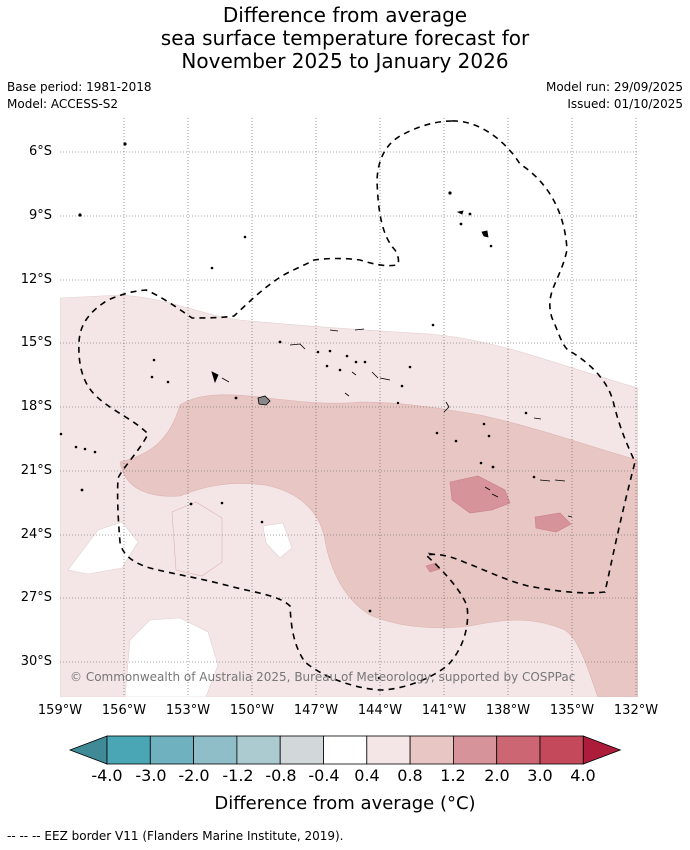 This screenshot has width=690, height=850. Describe the element at coordinates (553, 522) in the screenshot. I see `anomaly-1.2-2.0-patch-b` at that location.